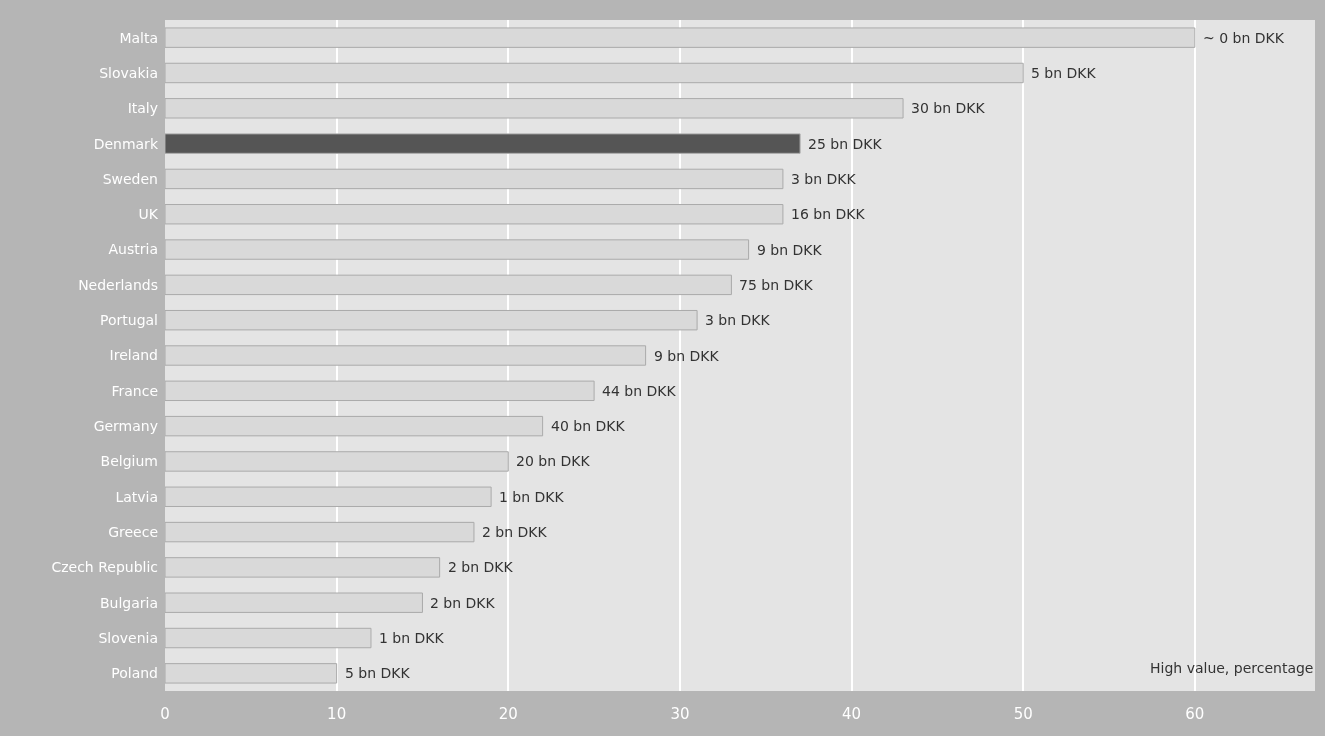  I want to click on y-tick-label: Malta, so click(138, 37).